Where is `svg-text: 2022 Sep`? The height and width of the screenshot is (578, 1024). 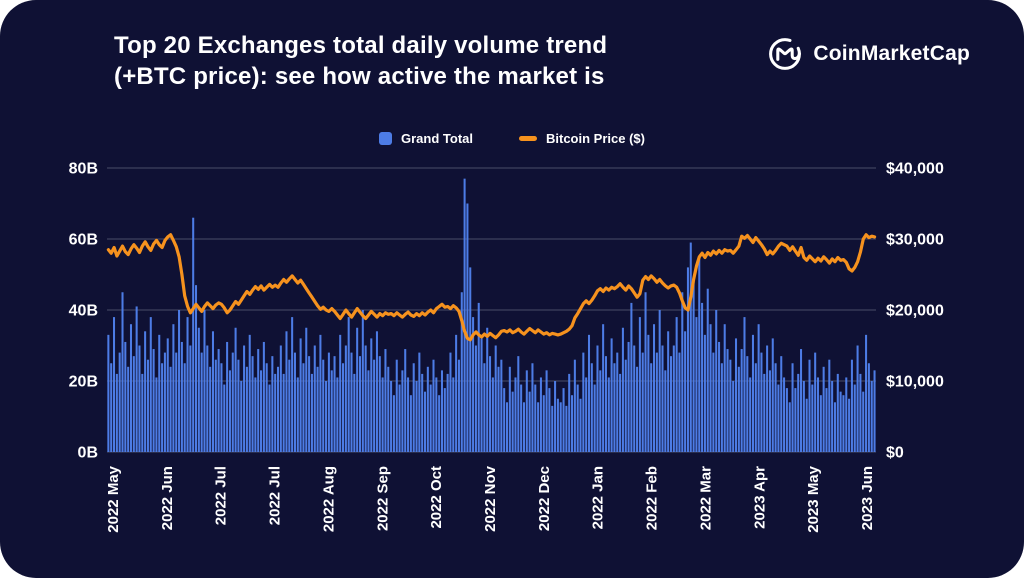
svg-text: 2022 Sep is located at coordinates (382, 498).